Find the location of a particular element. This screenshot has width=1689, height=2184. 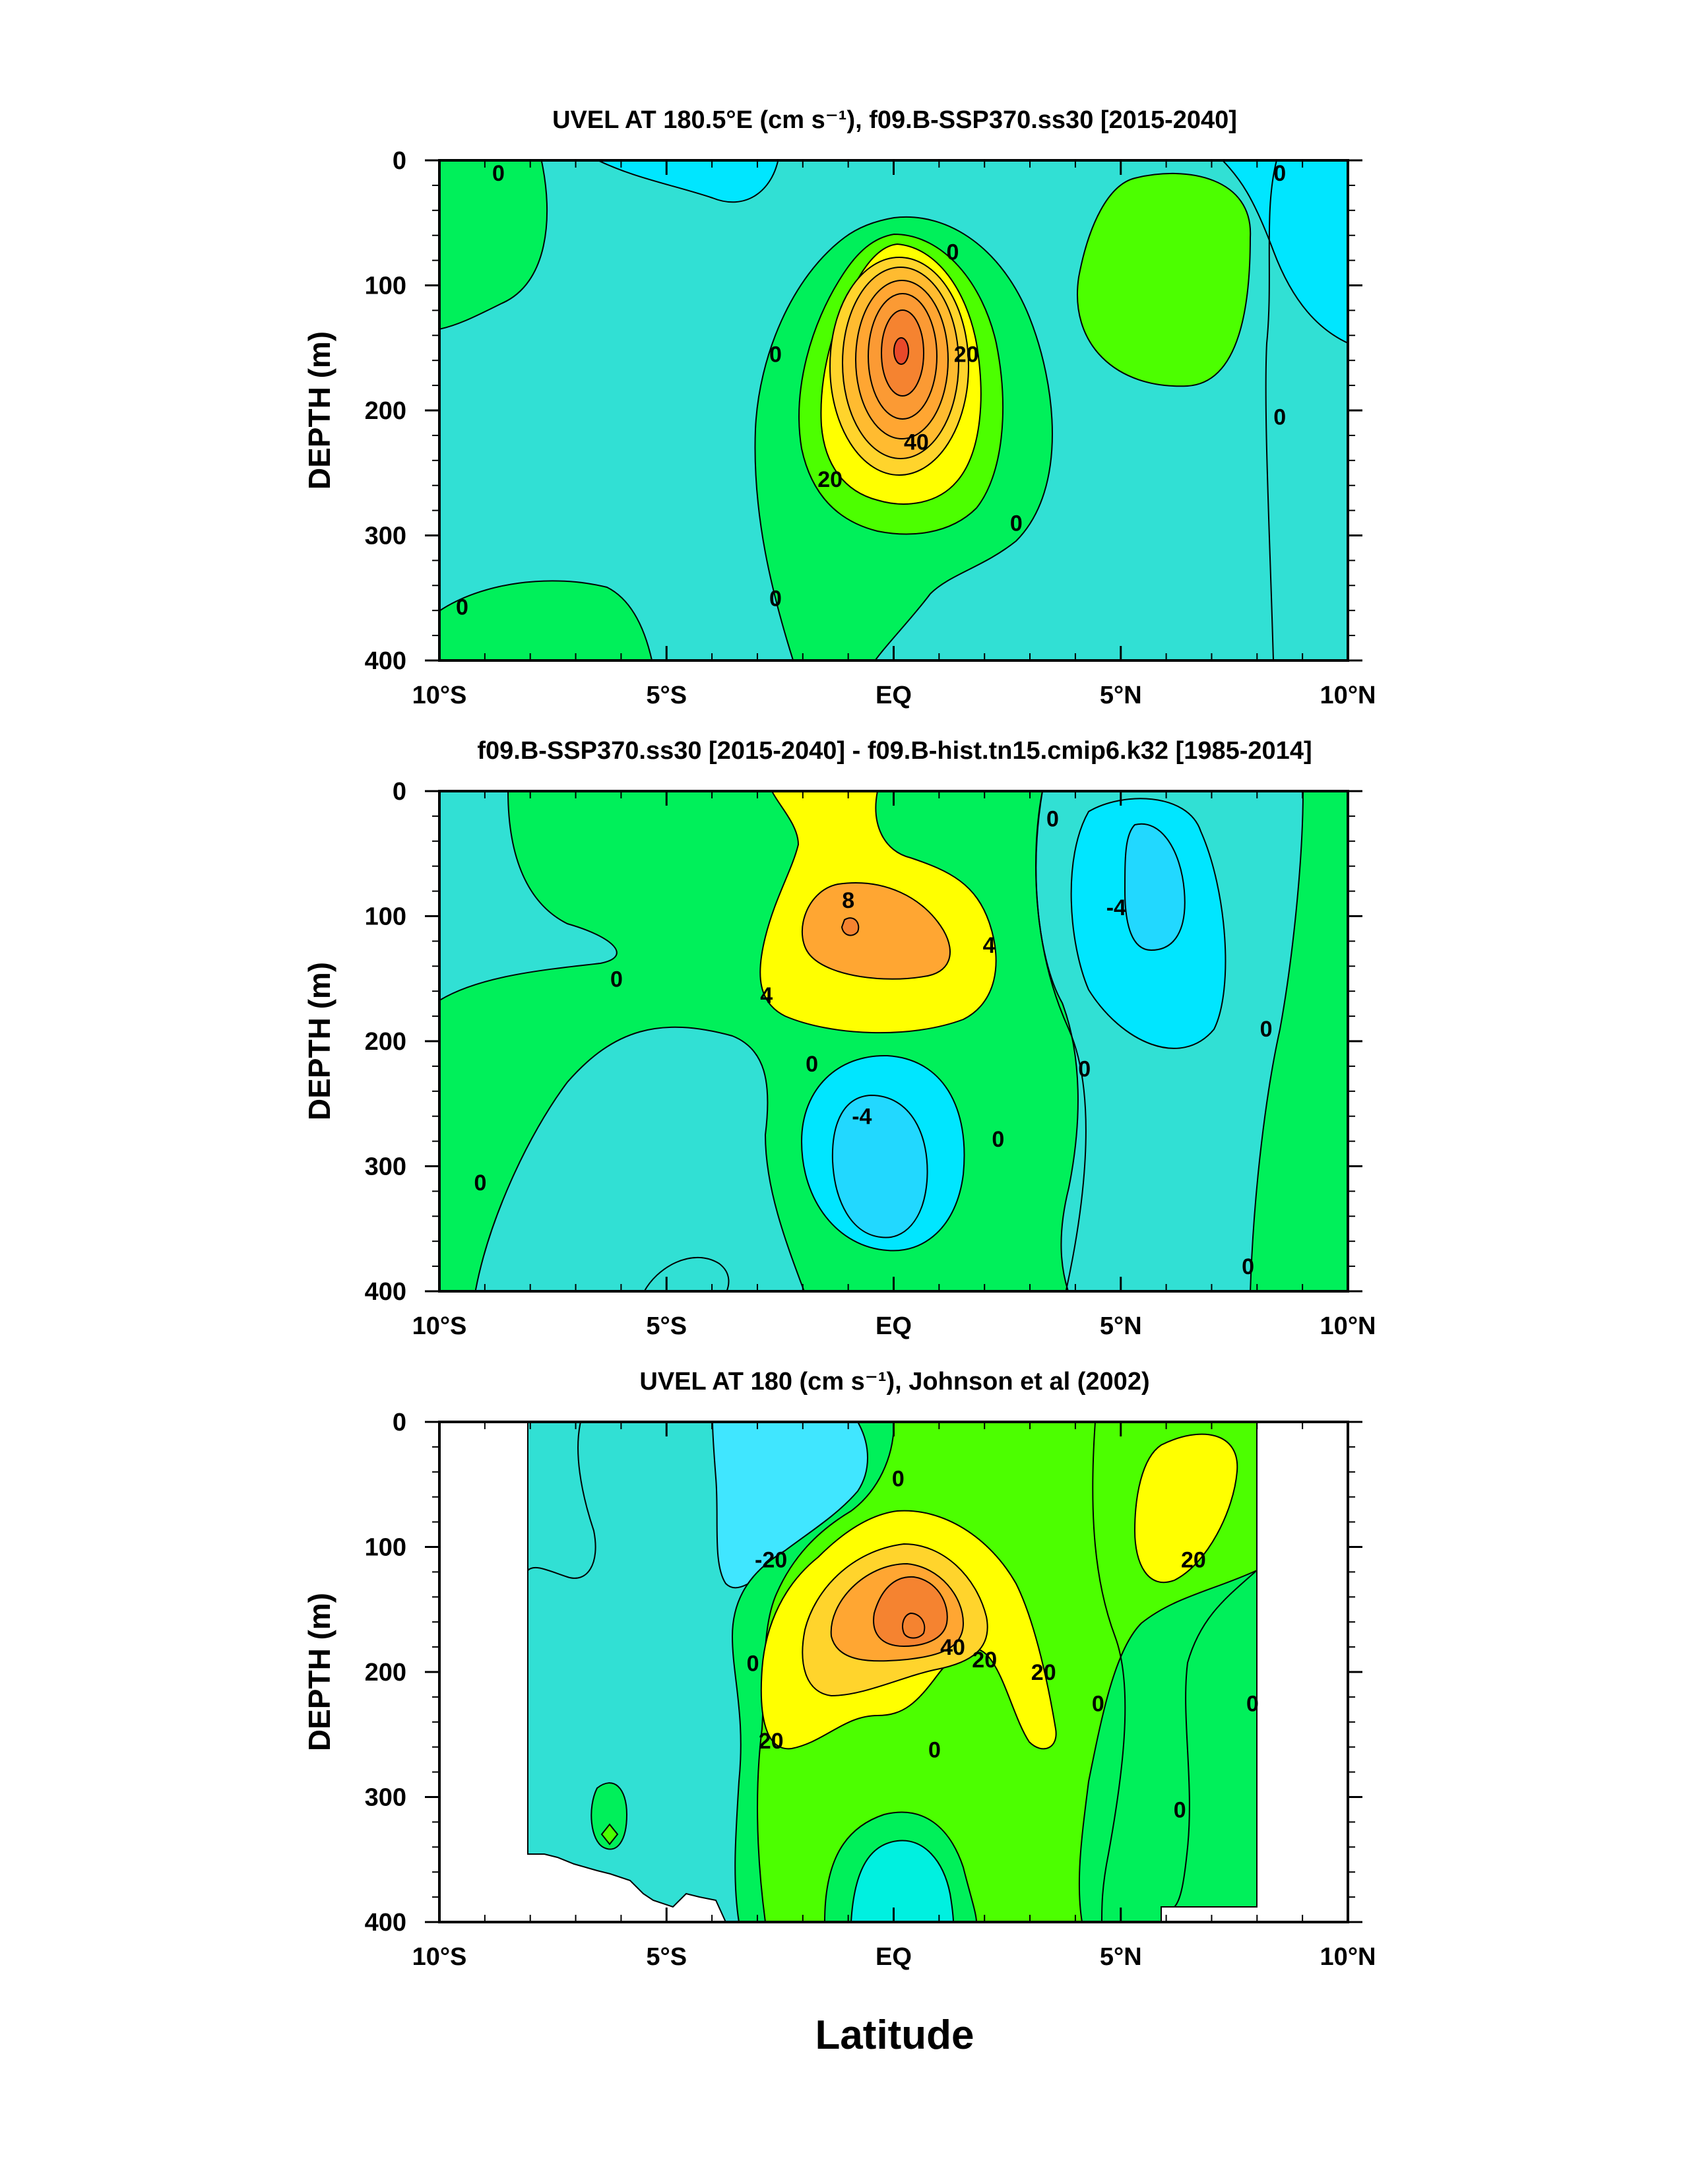

surface-negative-west is located at coordinates (561, 1500).